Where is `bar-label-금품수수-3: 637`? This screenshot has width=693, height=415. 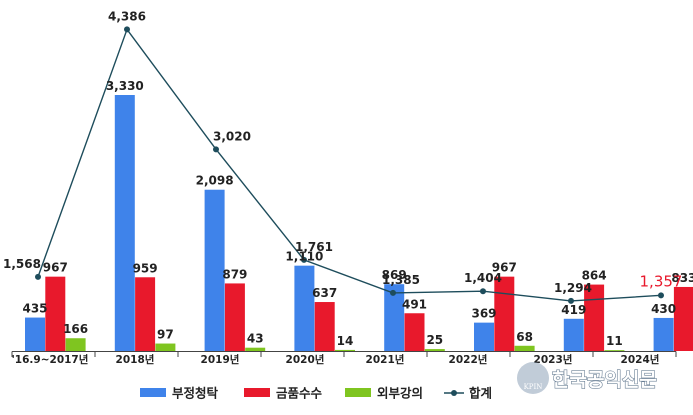 bar-label-금품수수-3: 637 is located at coordinates (324, 293).